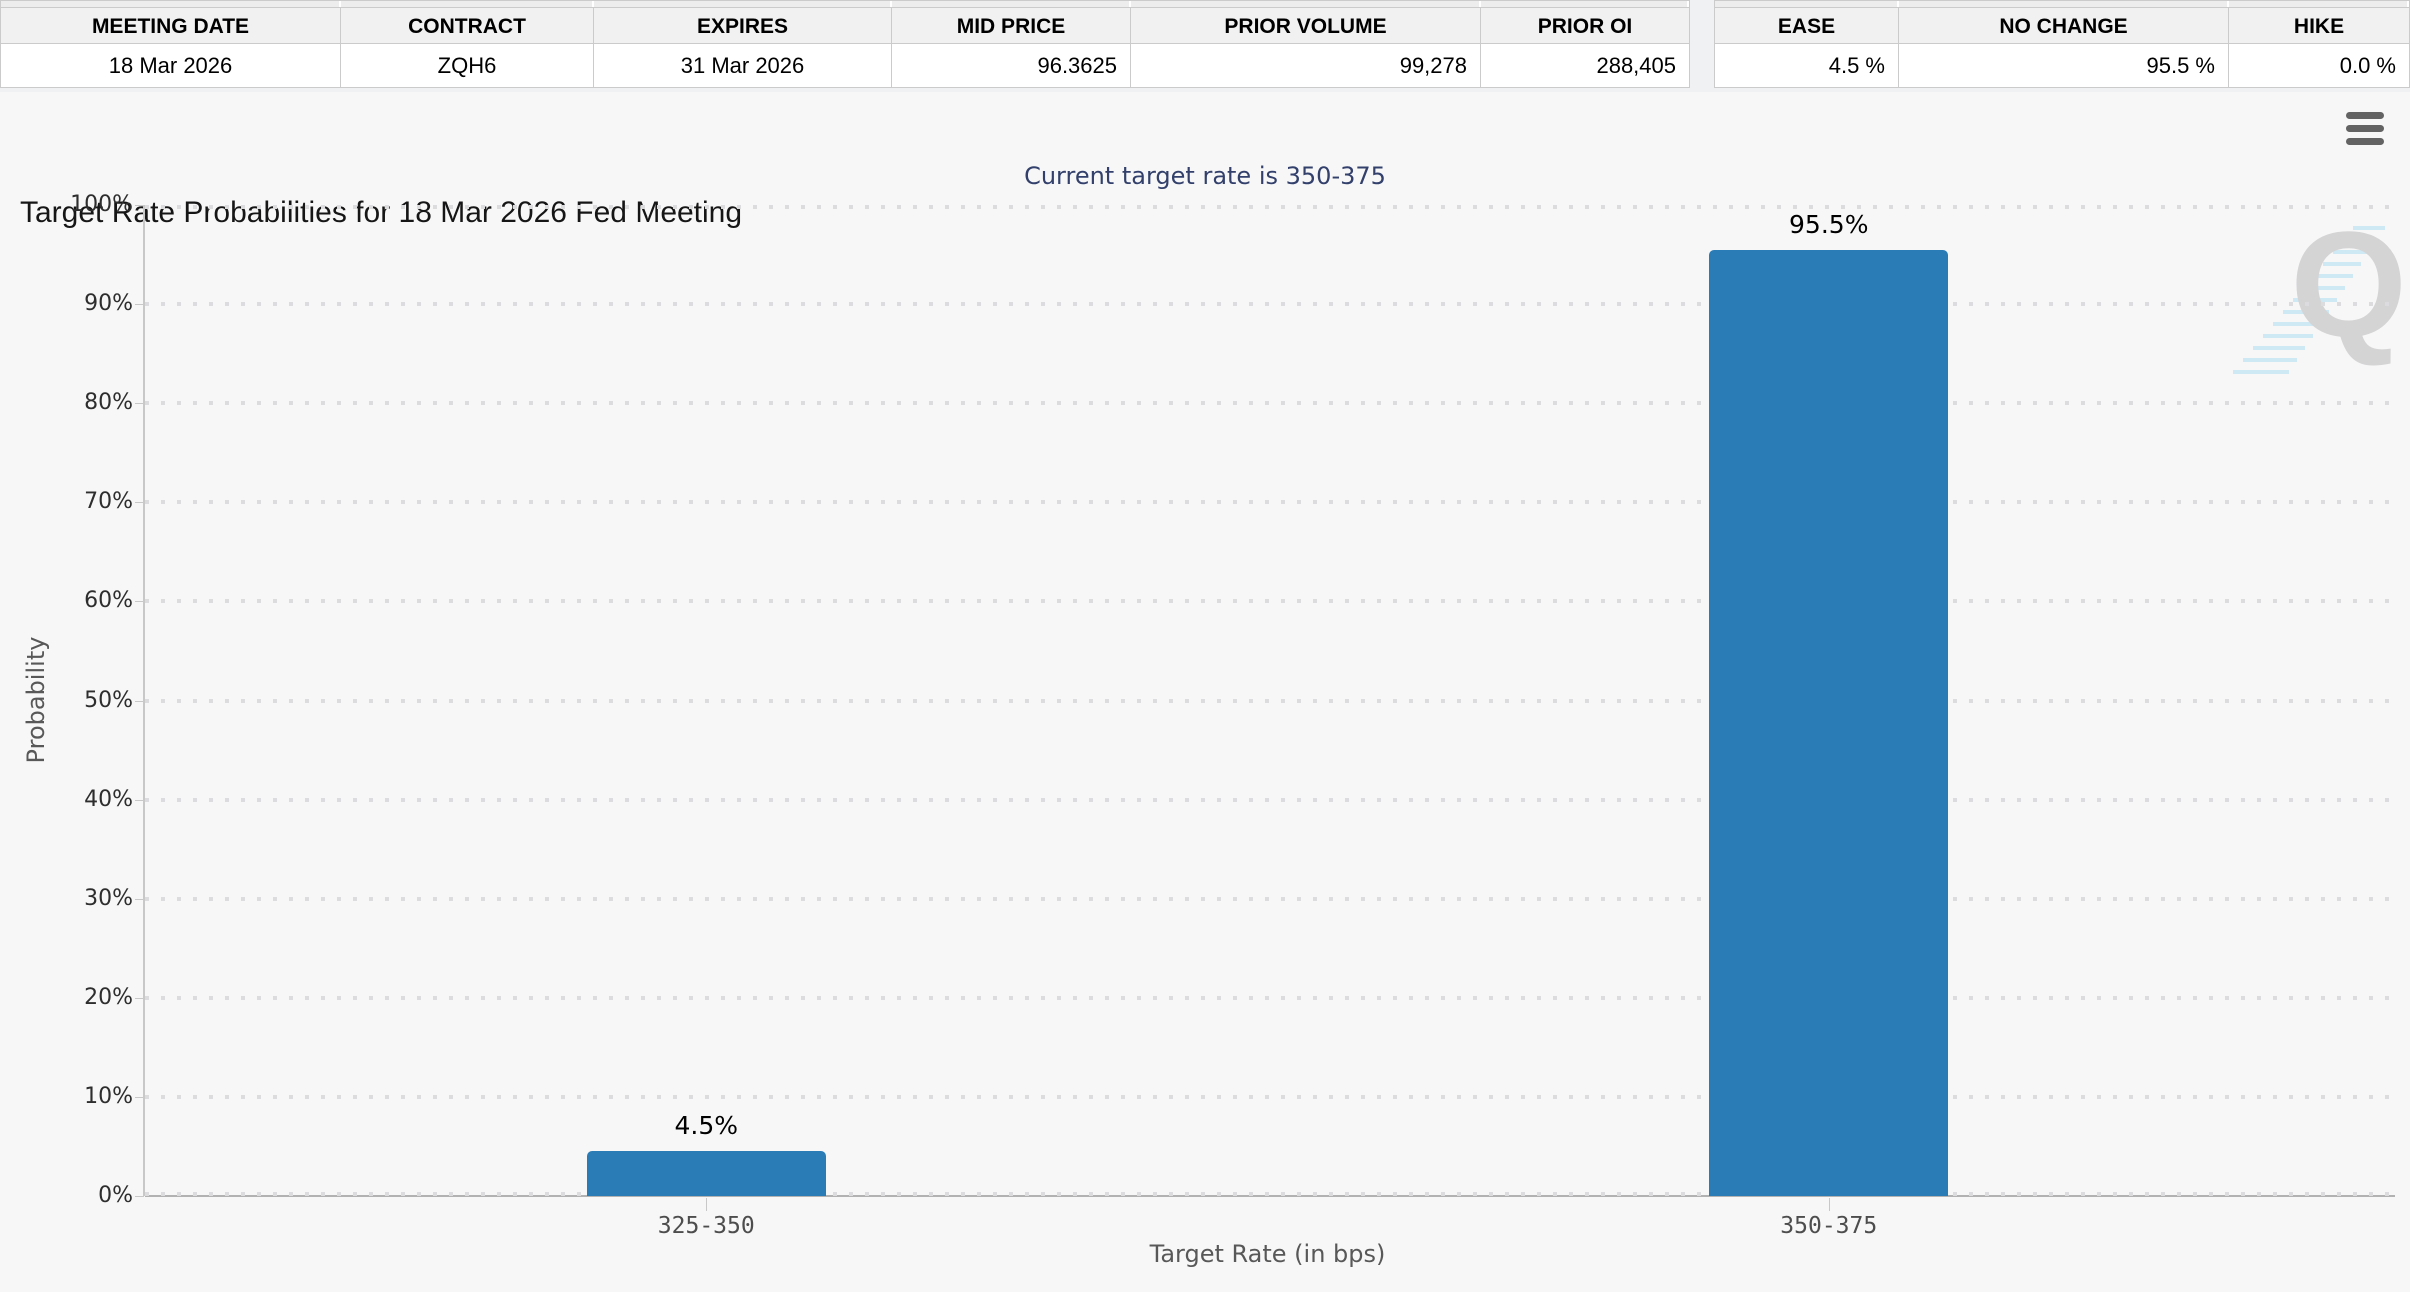 Image resolution: width=2410 pixels, height=1292 pixels. I want to click on bar-data-label: 4.5%, so click(706, 1126).